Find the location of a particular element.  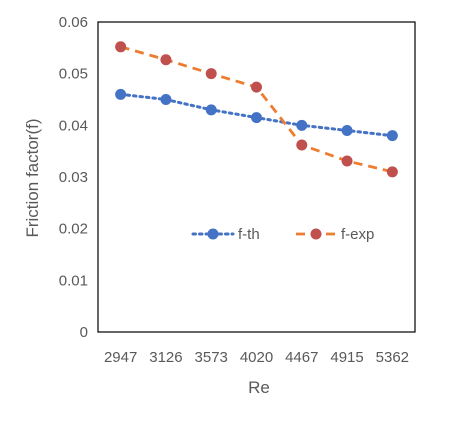

y-tick-label: 0.01 is located at coordinates (73, 280).